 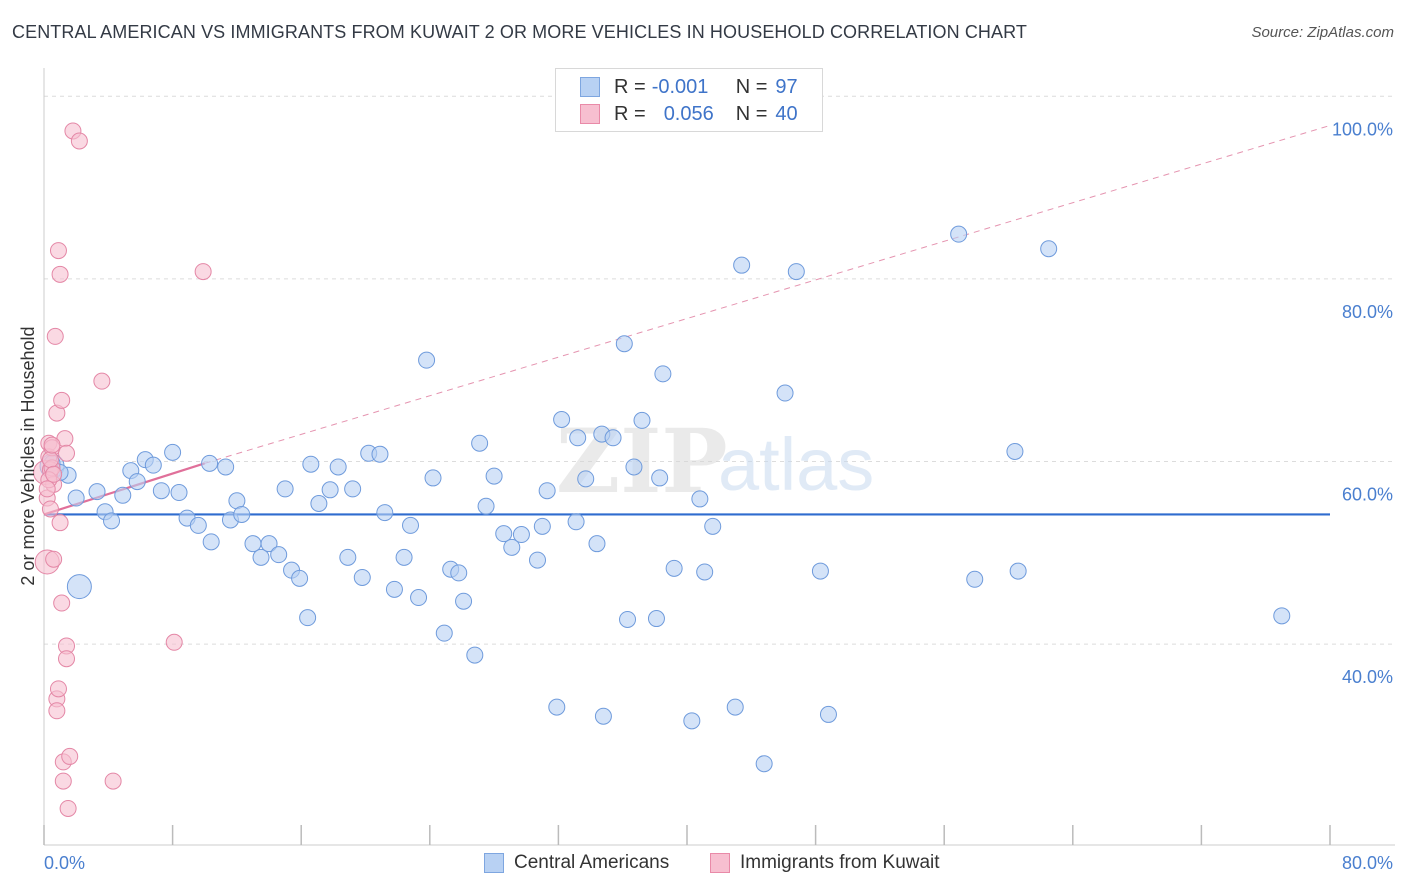 I want to click on watermark-atlas: atlas, so click(x=796, y=464).